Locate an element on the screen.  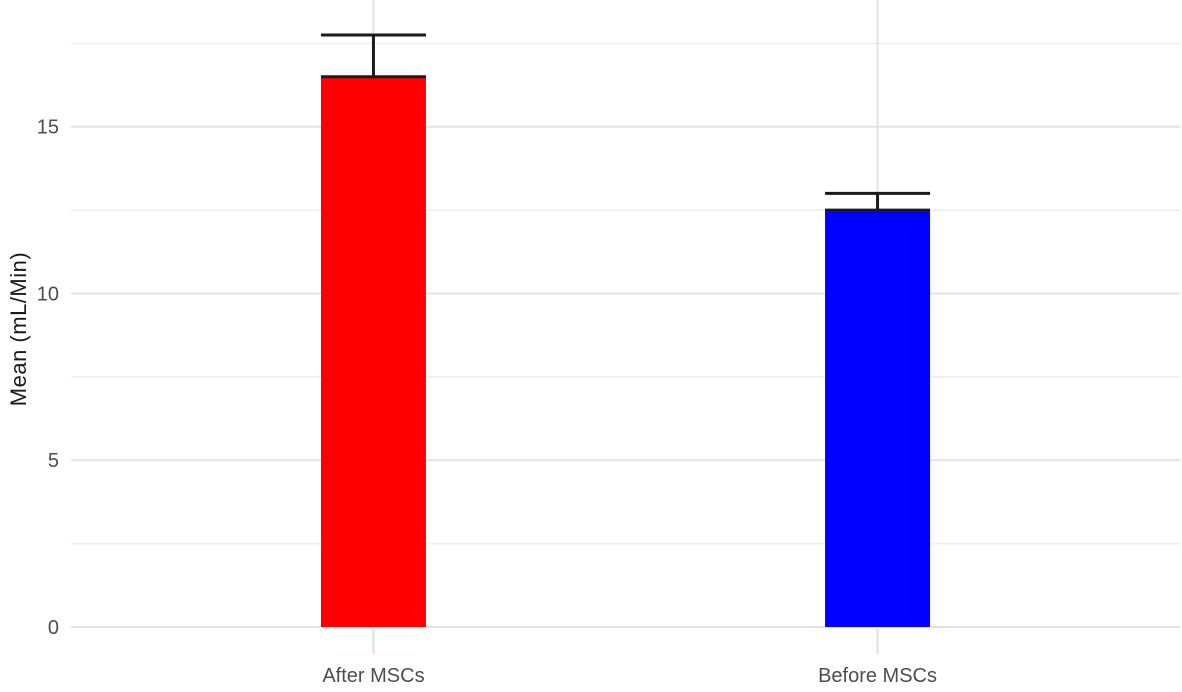
bar-before-mscs is located at coordinates (878, 419).